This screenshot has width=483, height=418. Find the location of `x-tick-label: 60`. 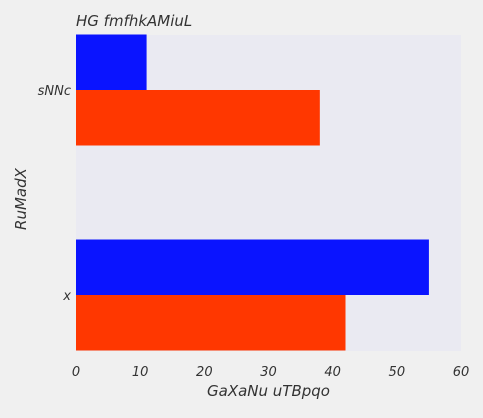

x-tick-label: 60 is located at coordinates (461, 372).